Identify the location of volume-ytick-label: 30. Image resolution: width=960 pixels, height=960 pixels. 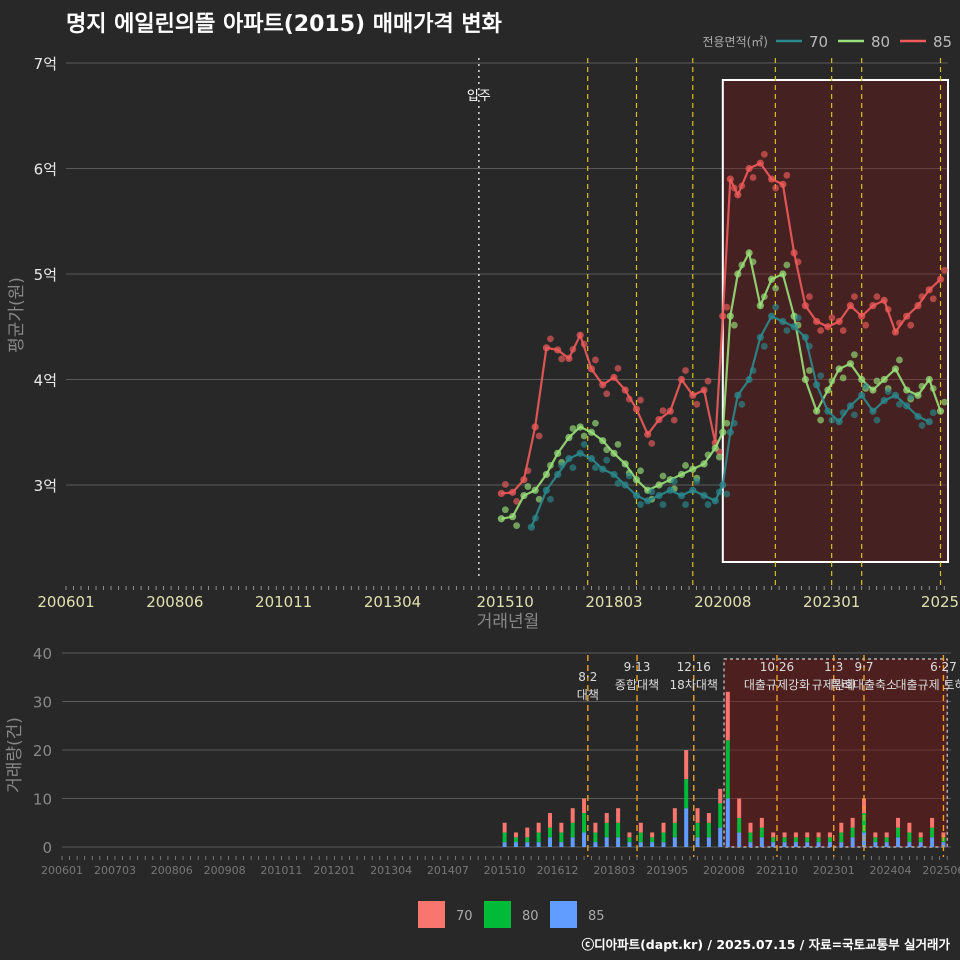
(42, 703).